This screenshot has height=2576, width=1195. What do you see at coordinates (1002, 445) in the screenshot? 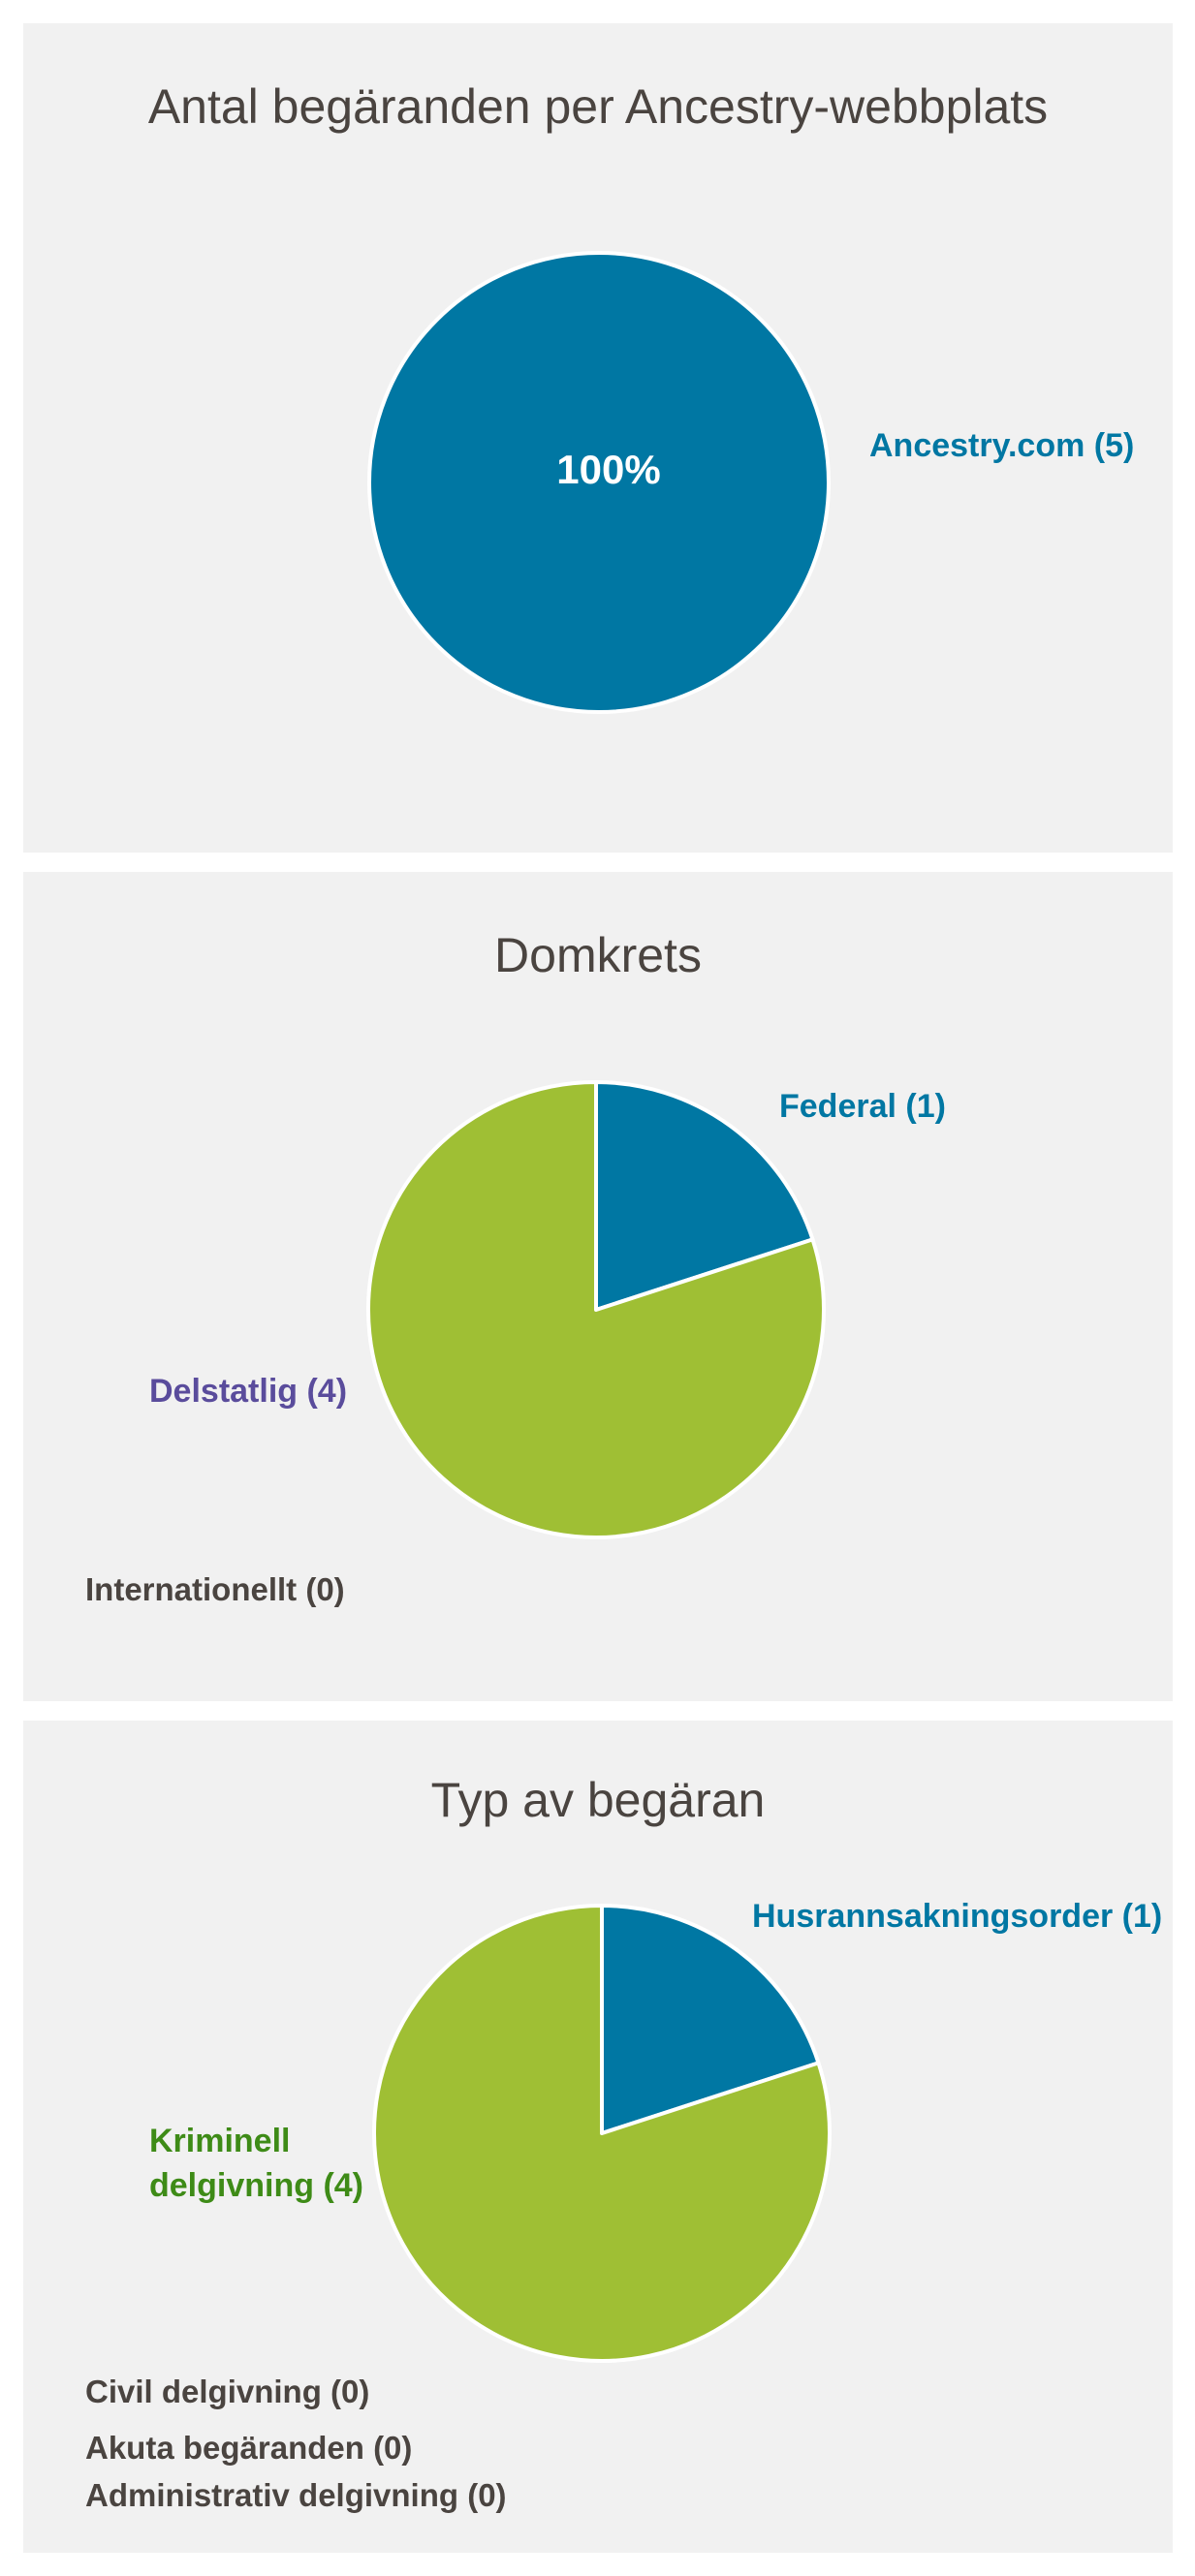
I see `legend-label-ancestry: Ancestry.com (5)` at bounding box center [1002, 445].